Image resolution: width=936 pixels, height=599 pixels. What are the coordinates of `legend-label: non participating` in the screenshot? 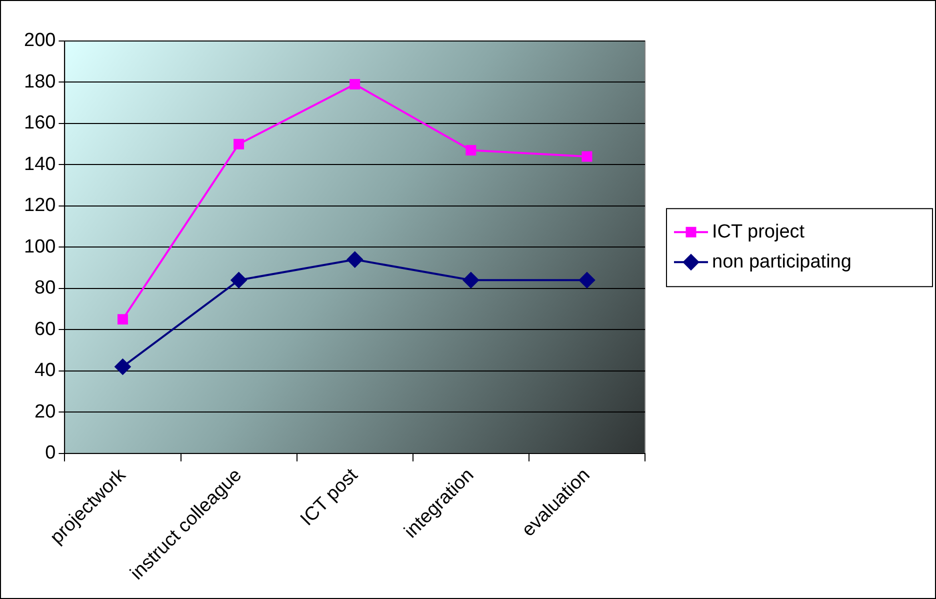 It's located at (782, 261).